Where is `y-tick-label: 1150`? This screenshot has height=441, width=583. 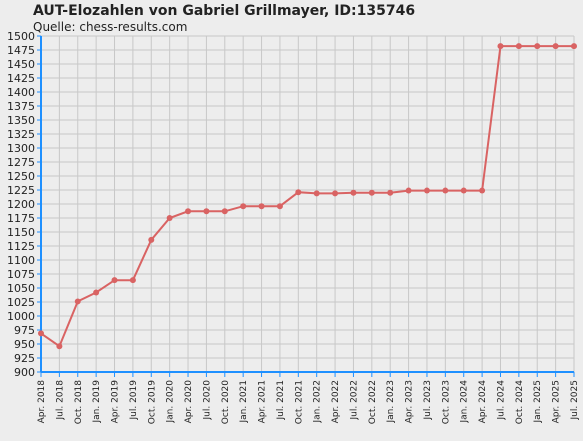 y-tick-label: 1150 is located at coordinates (21, 232).